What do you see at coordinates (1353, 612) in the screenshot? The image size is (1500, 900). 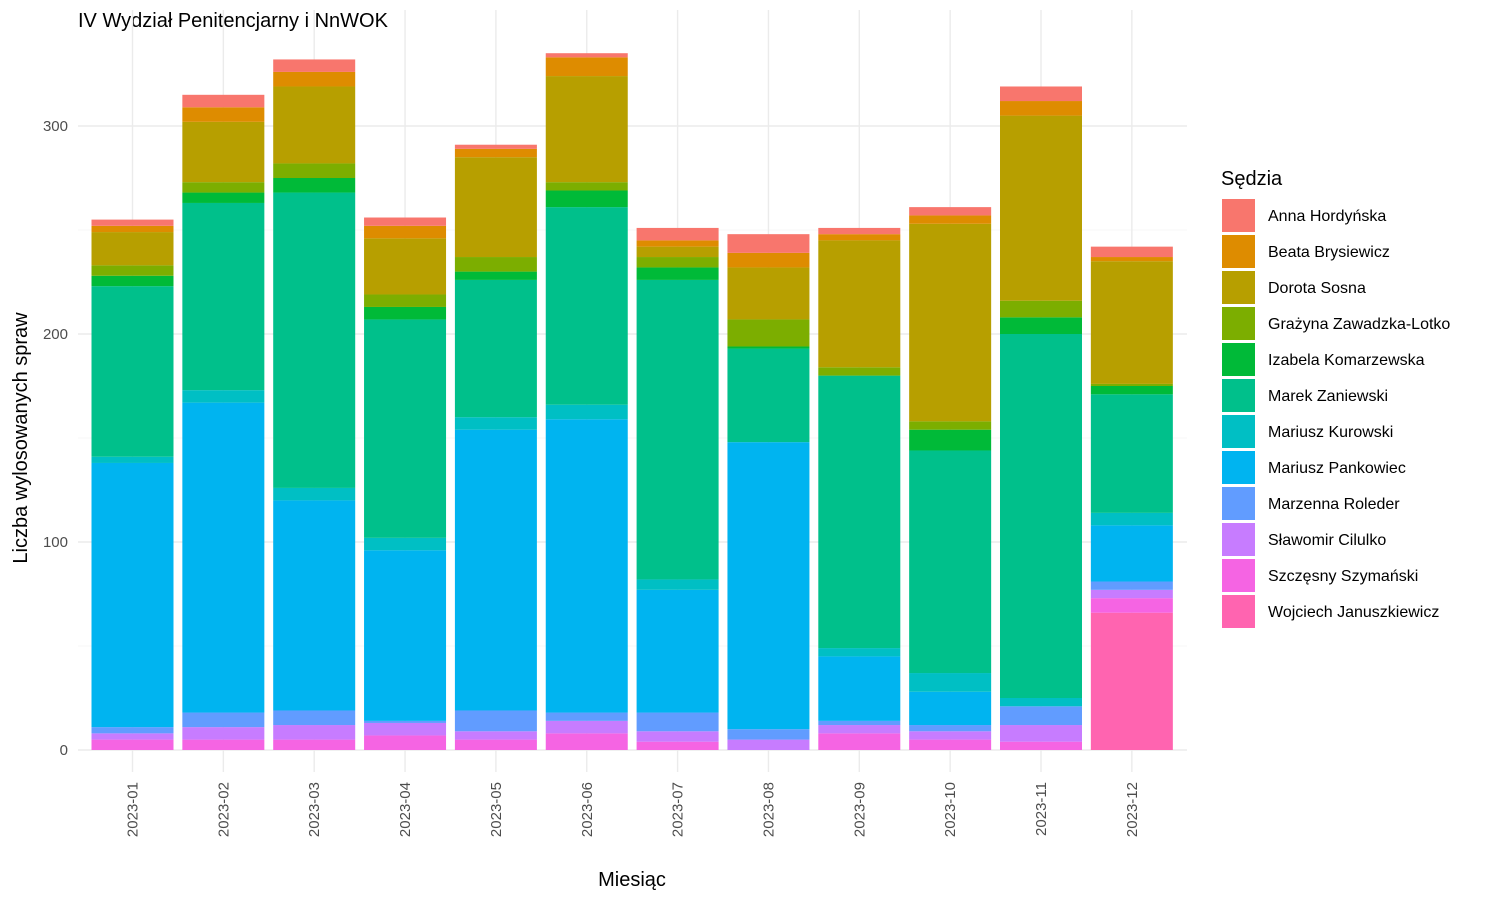 I see `legend-label: Wojciech Januszkiewicz` at bounding box center [1353, 612].